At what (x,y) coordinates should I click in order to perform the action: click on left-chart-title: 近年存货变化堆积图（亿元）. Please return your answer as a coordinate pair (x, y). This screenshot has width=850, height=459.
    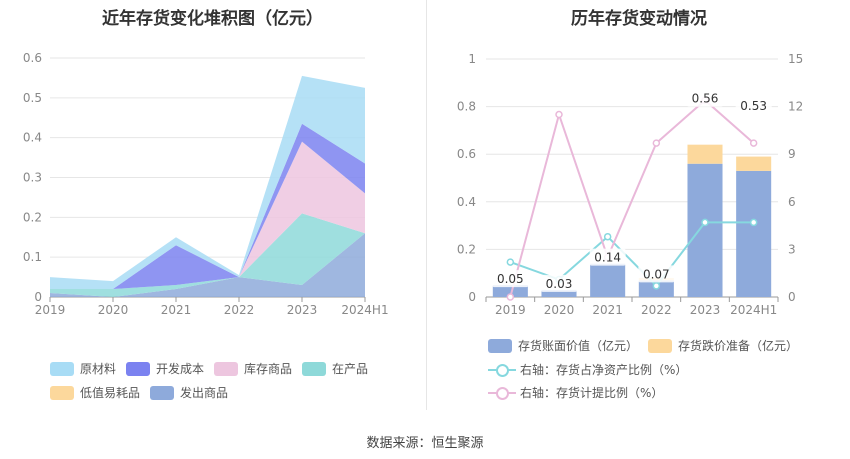
    Looking at the image, I should click on (212, 19).